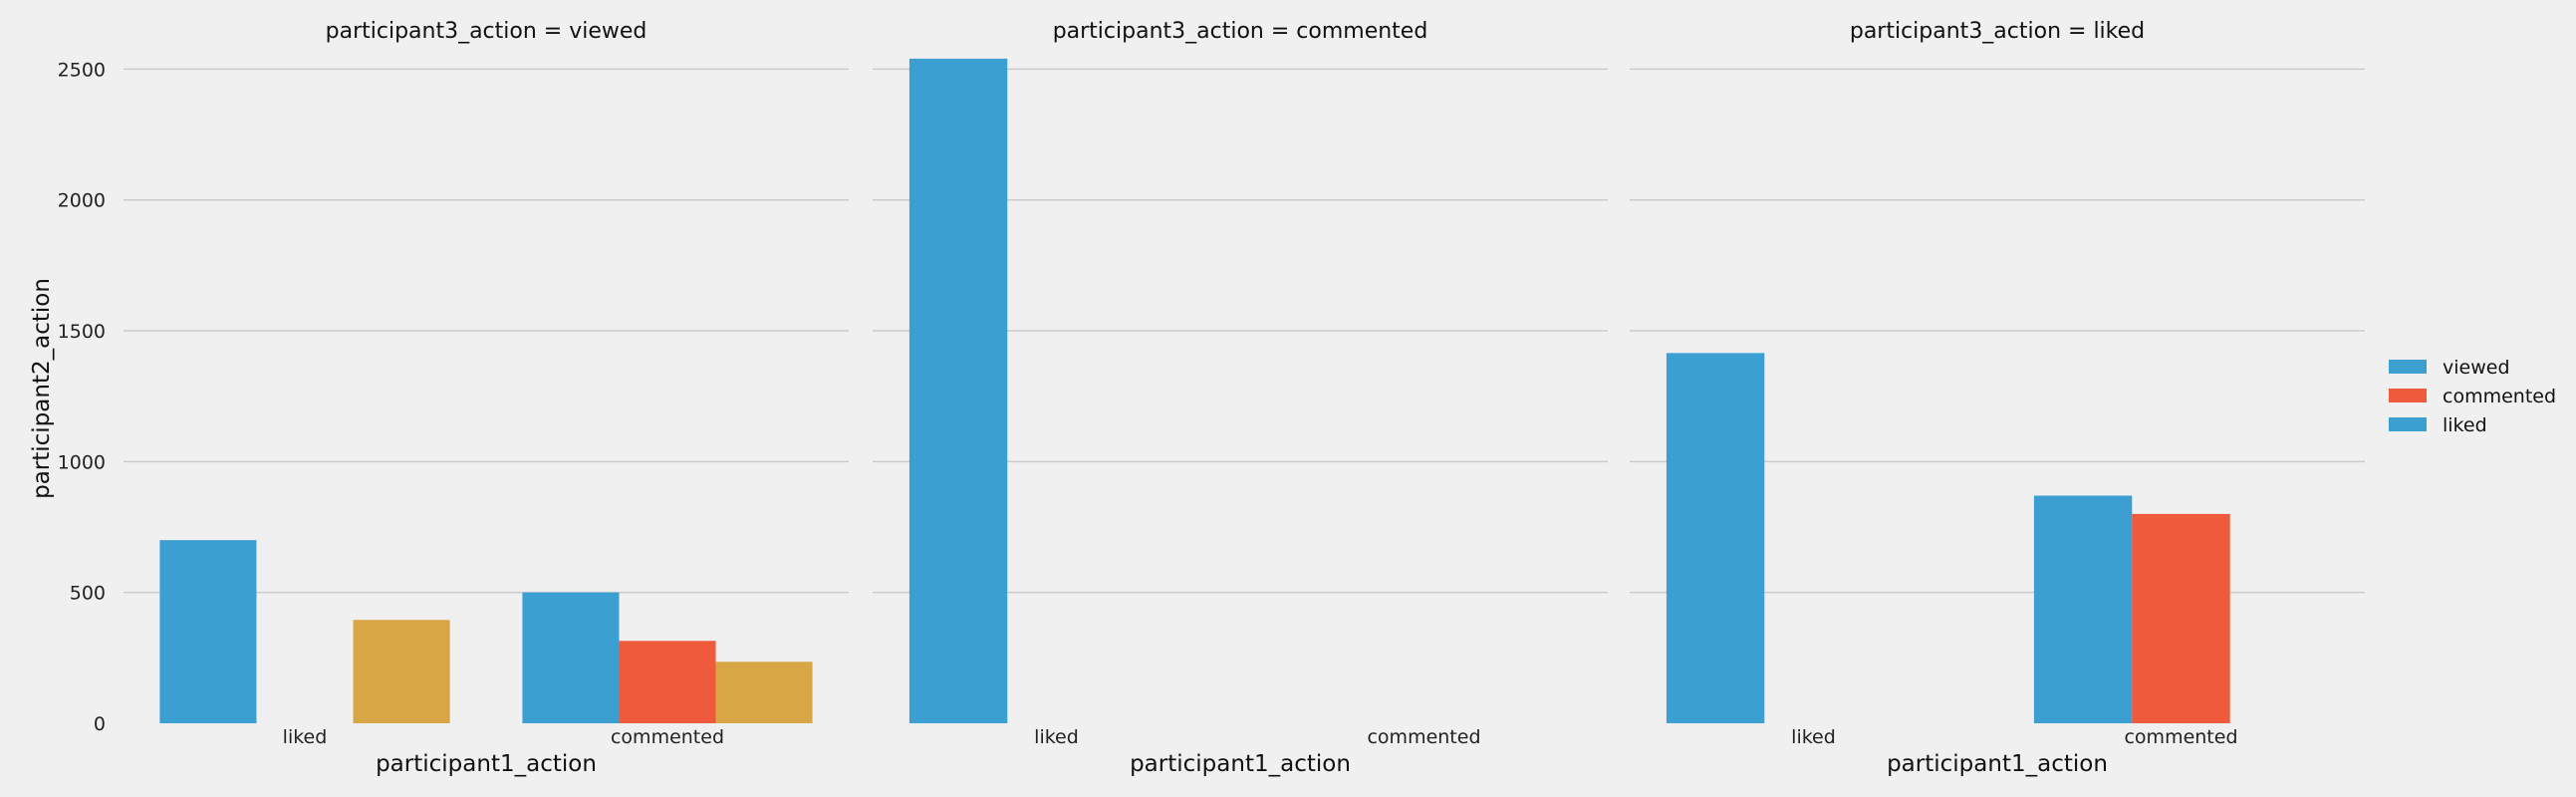 Image resolution: width=2576 pixels, height=797 pixels. I want to click on y-tick-label: 500, so click(88, 594).